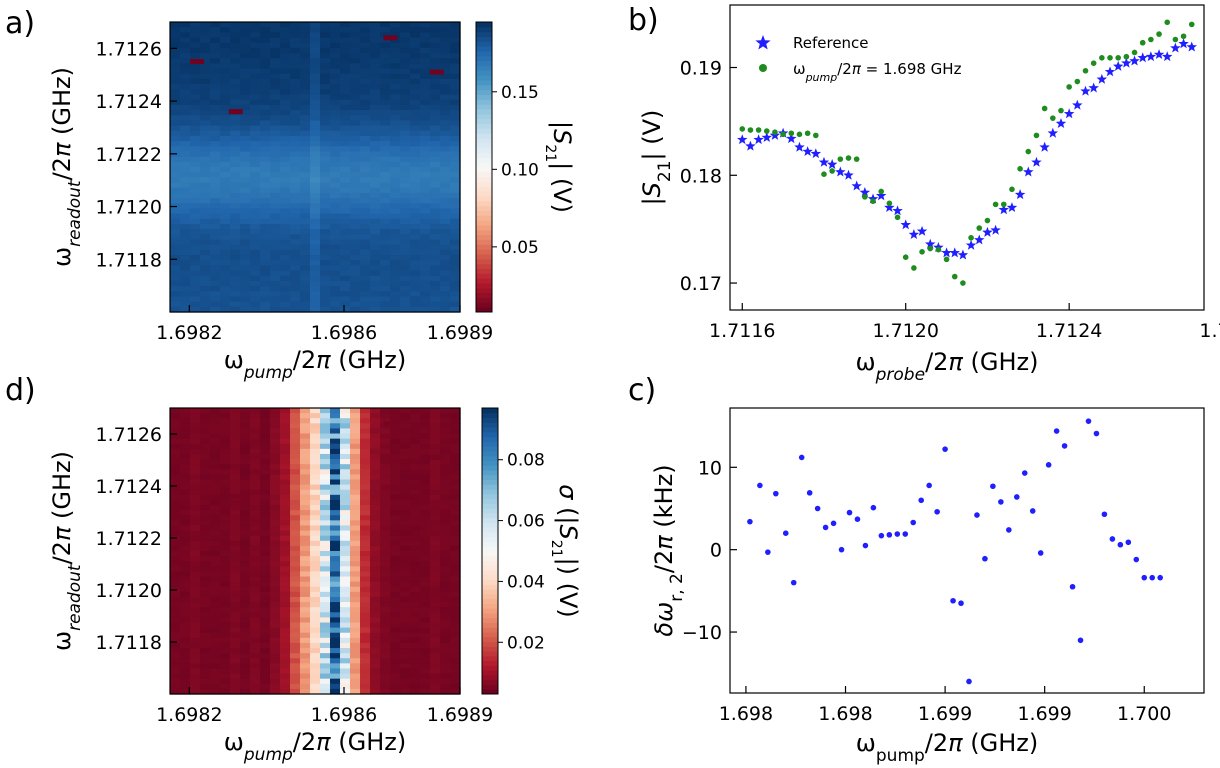 Image resolution: width=1220 pixels, height=768 pixels. What do you see at coordinates (484, 160) in the screenshot?
I see `heatmap-a-colorbar-step` at bounding box center [484, 160].